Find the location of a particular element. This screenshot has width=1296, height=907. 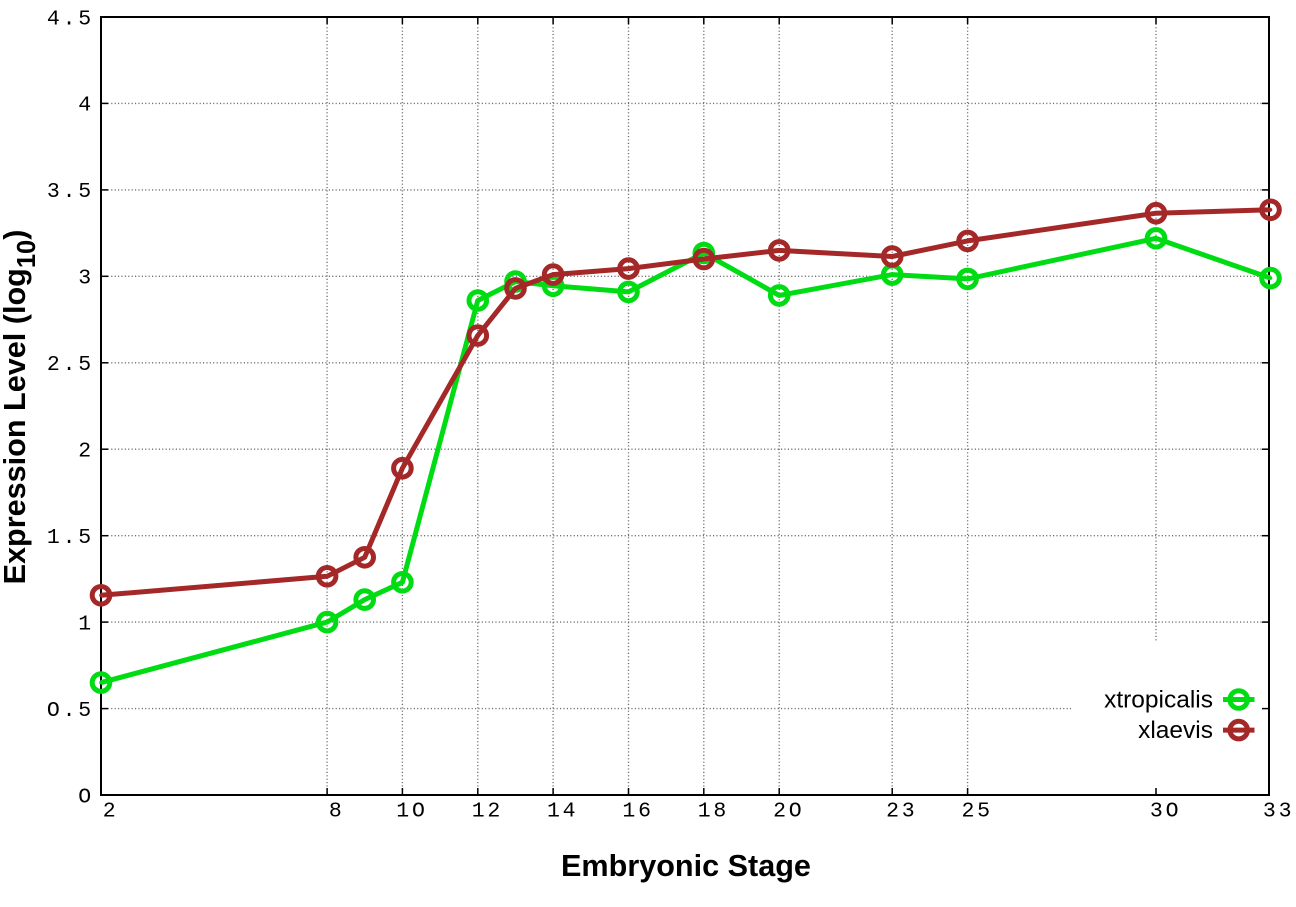

svg-text: 3.5 is located at coordinates (70, 192).